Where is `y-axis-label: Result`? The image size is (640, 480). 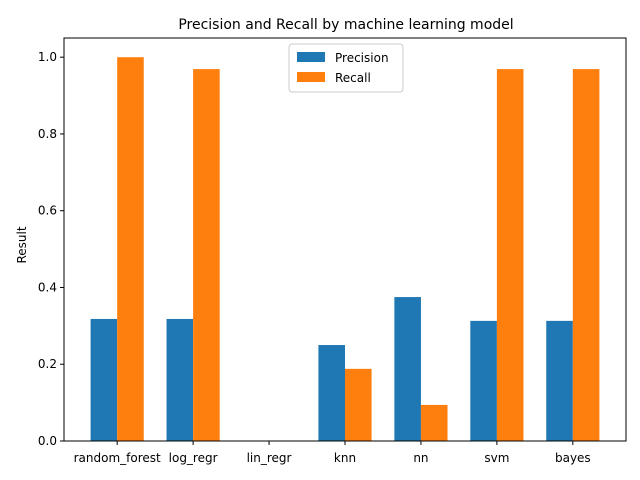
y-axis-label: Result is located at coordinates (22, 244).